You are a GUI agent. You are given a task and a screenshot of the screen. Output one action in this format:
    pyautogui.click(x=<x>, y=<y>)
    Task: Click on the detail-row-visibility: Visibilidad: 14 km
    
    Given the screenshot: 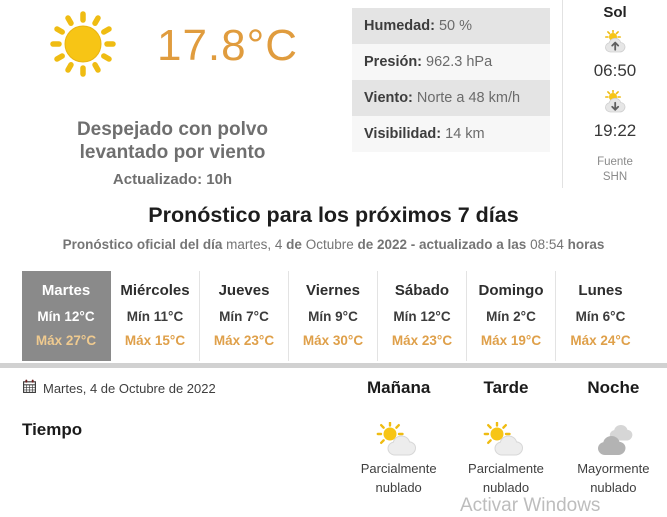 What is the action you would take?
    pyautogui.click(x=451, y=134)
    